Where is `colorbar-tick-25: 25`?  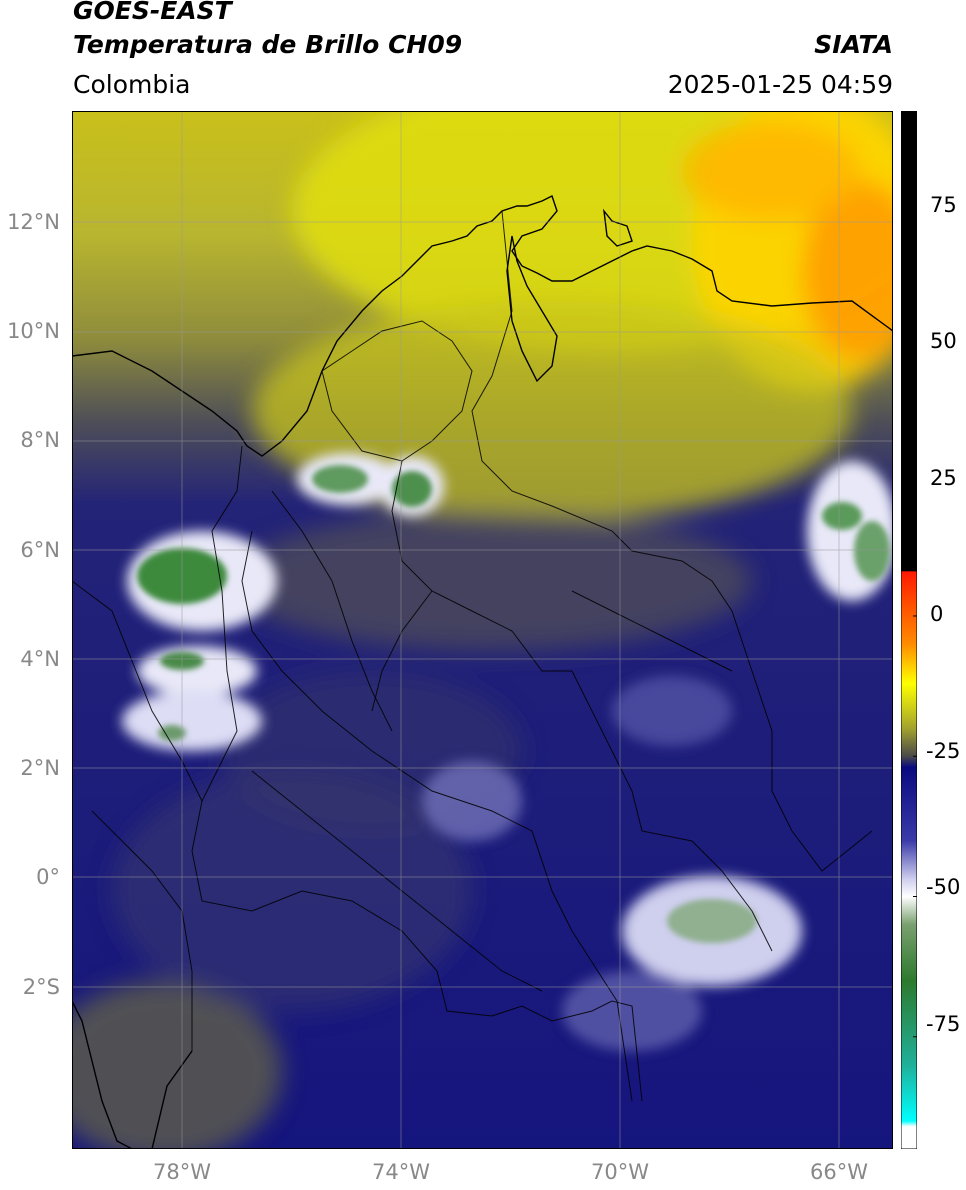
colorbar-tick-25: 25 is located at coordinates (943, 478).